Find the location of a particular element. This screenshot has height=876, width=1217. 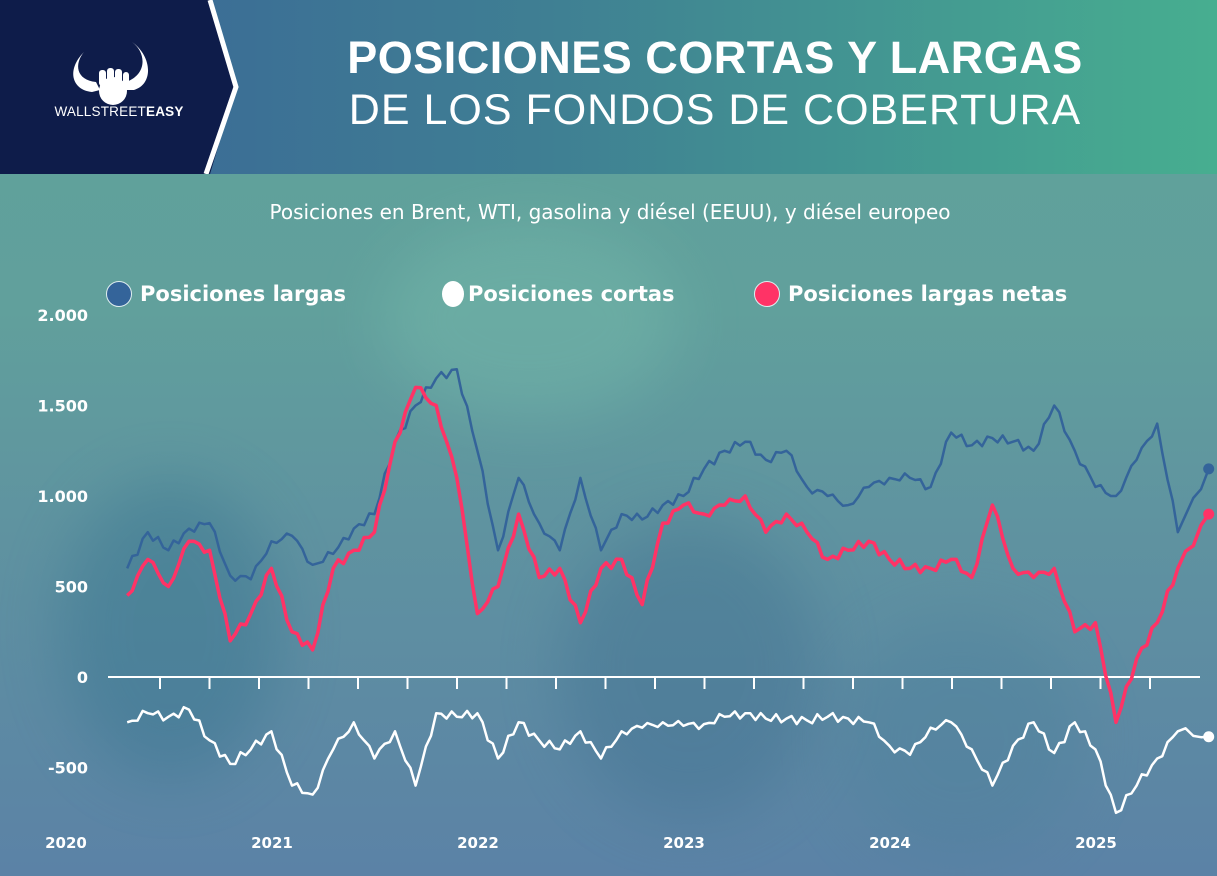

brand-name-light: WALLSTREET is located at coordinates (100, 111).